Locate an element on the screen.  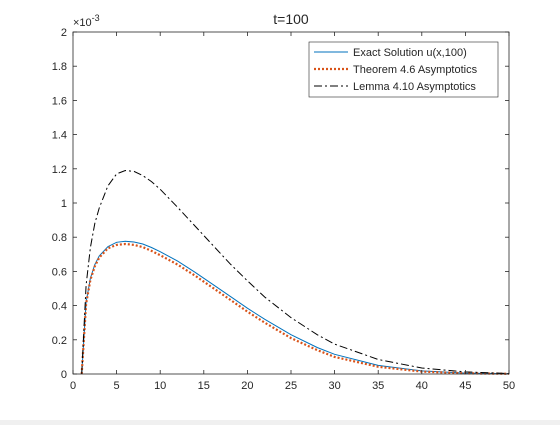
y-tick-label: 0.4 is located at coordinates (59, 307).